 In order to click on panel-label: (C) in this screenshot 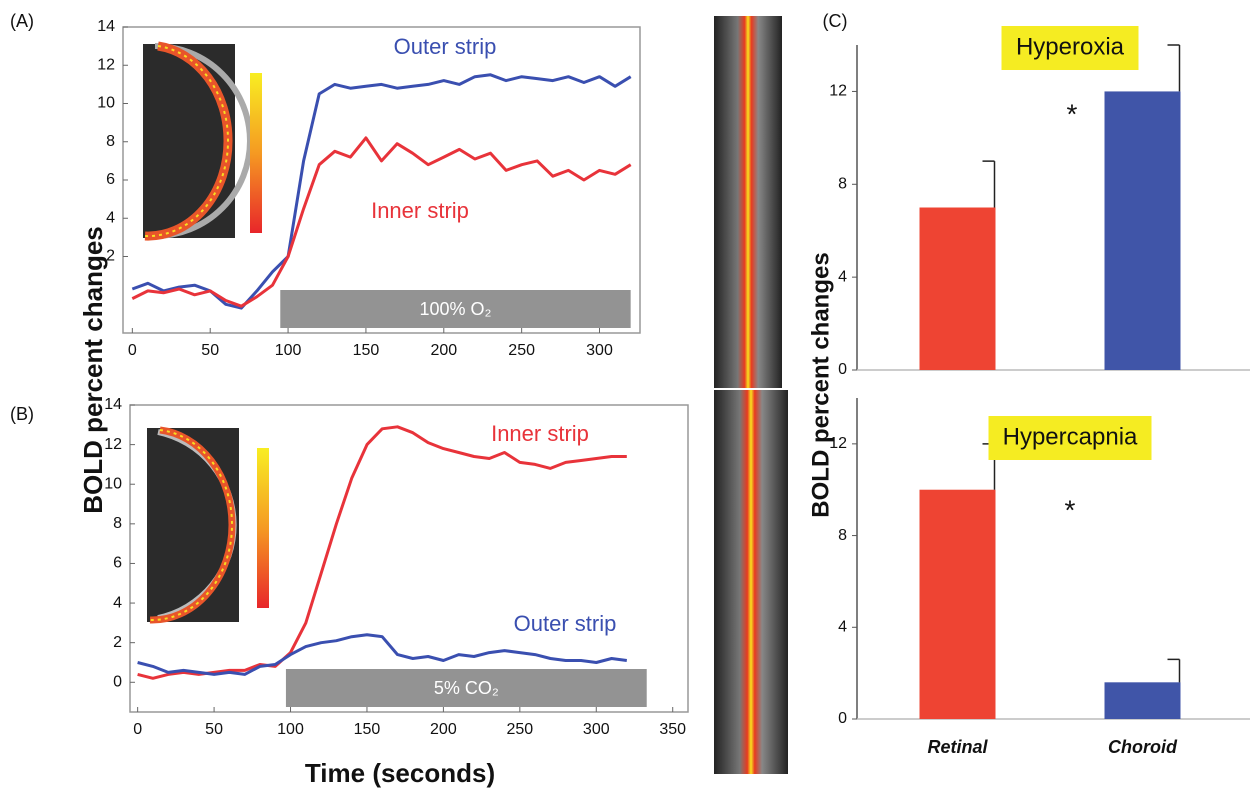, I will do `click(835, 21)`.